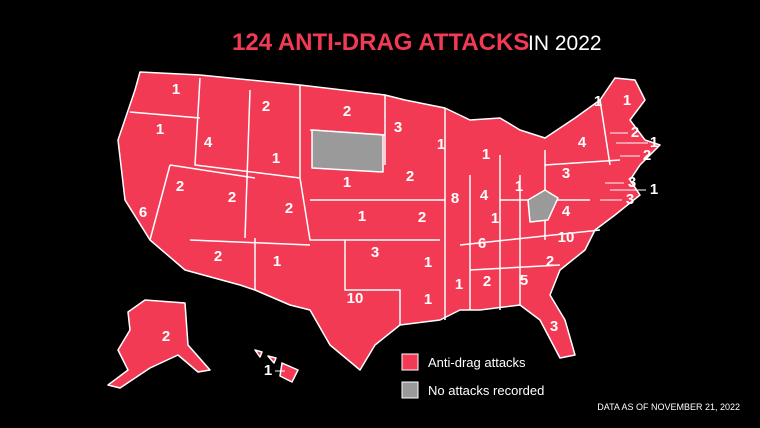  I want to click on alaska, so click(159, 344).